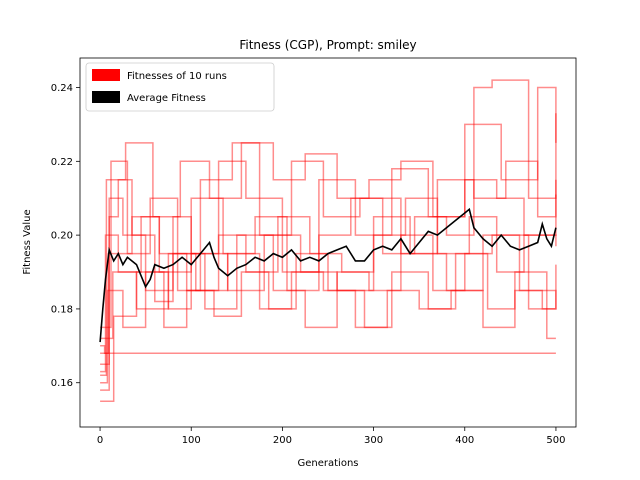 This screenshot has height=480, width=640. I want to click on chart-title: Fitness (CGP), Prompt: smiley, so click(327, 45).